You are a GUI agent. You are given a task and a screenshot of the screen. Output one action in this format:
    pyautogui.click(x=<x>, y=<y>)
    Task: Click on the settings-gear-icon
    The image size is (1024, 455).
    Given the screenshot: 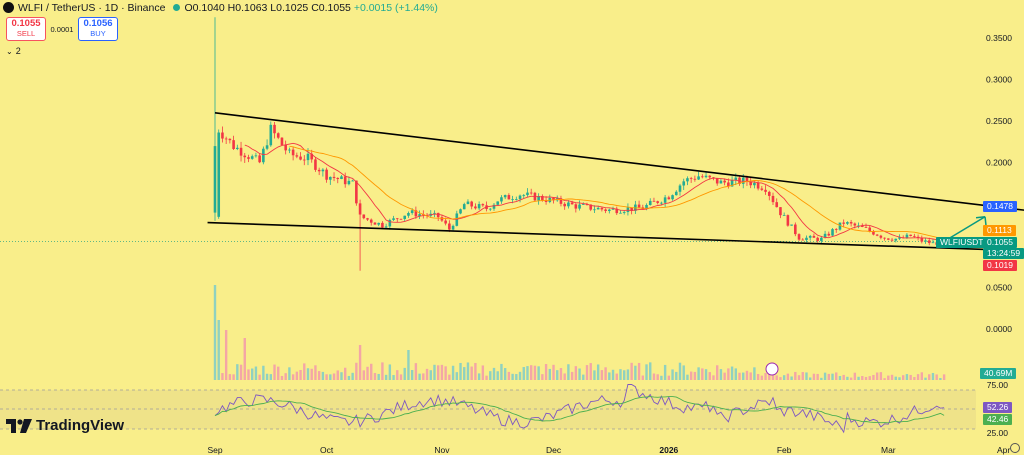 What is the action you would take?
    pyautogui.click(x=1015, y=448)
    